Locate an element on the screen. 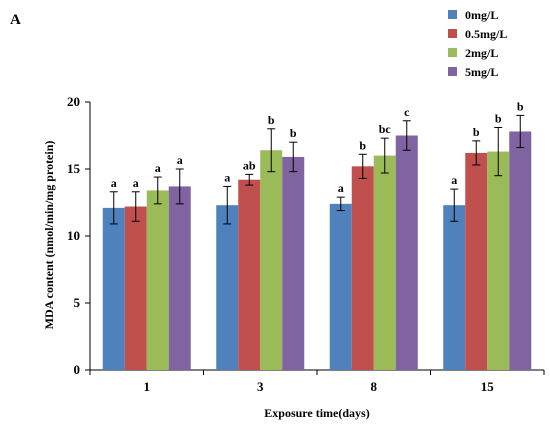 Image resolution: width=550 pixels, height=426 pixels. y-axis: 0 5 10 15 20 is located at coordinates (79, 235).